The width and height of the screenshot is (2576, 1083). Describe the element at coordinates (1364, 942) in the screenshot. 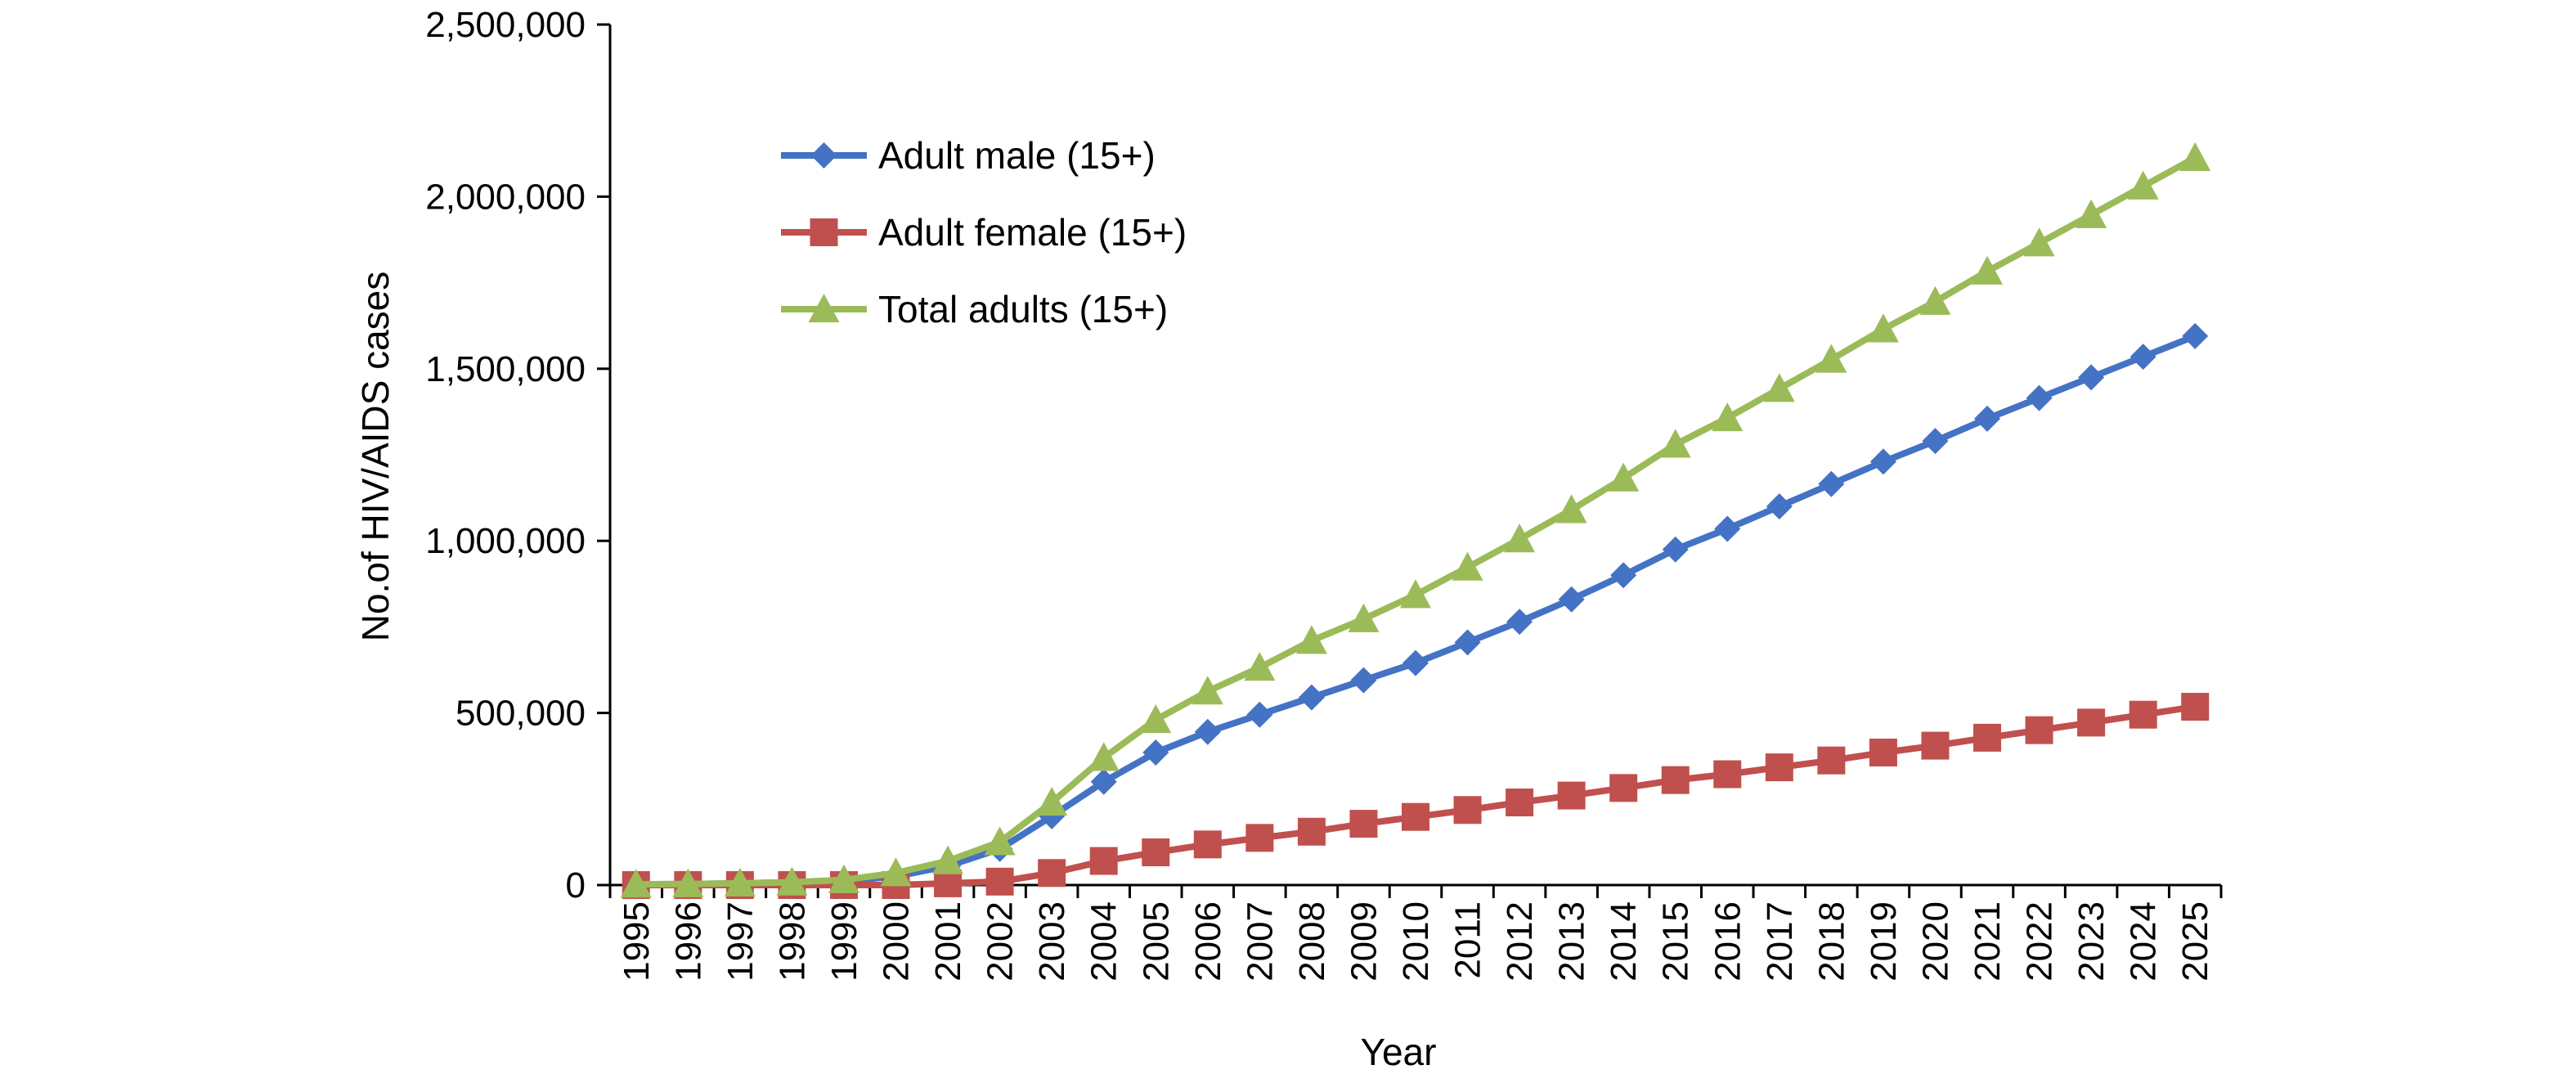

I see `x-tick-label: 2009` at that location.